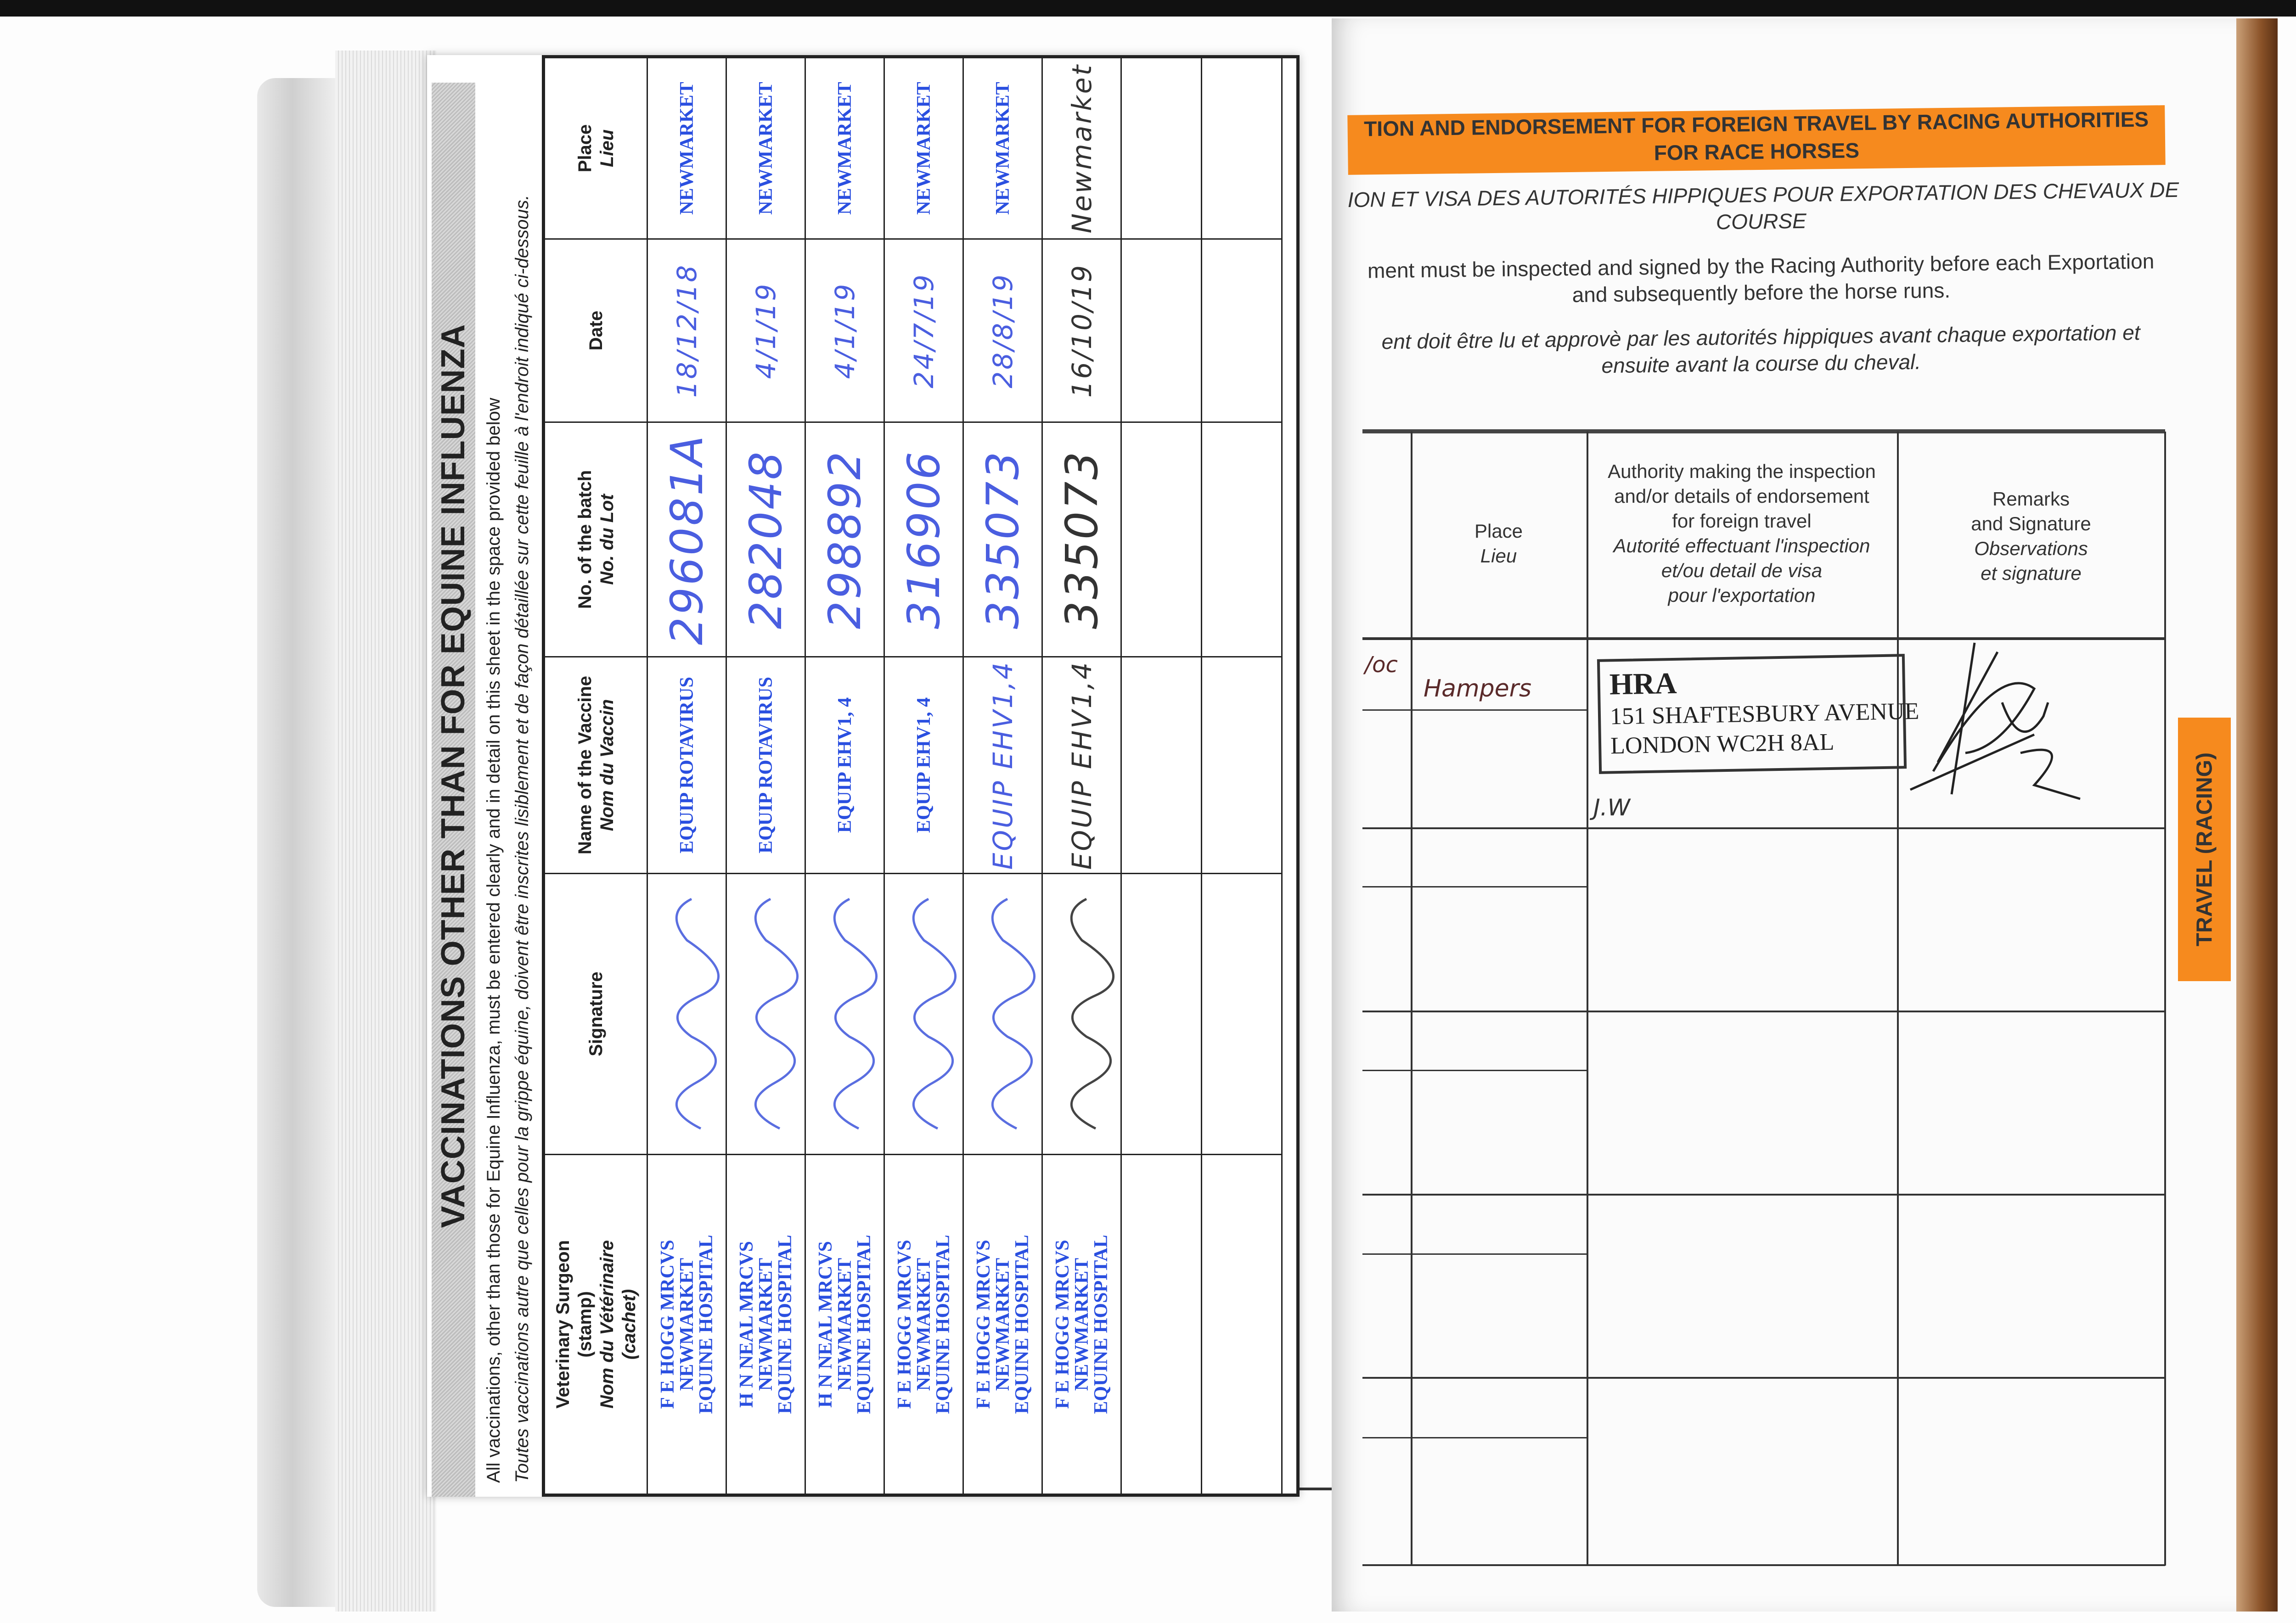 The image size is (2296, 1623). I want to click on header-authority-fr-1: Autorité effectuant l'inspection, so click(1741, 545).